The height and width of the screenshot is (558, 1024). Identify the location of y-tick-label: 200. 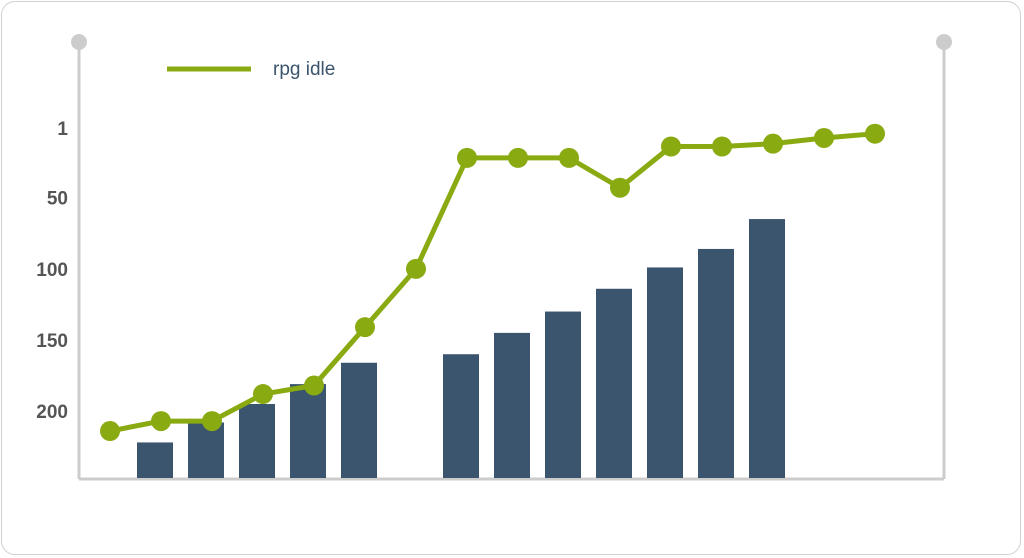
(52, 412).